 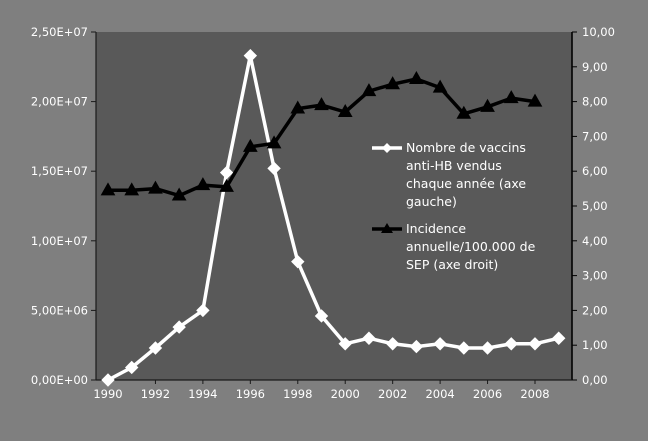 What do you see at coordinates (595, 345) in the screenshot?
I see `y-right-tick-label: 1,00` at bounding box center [595, 345].